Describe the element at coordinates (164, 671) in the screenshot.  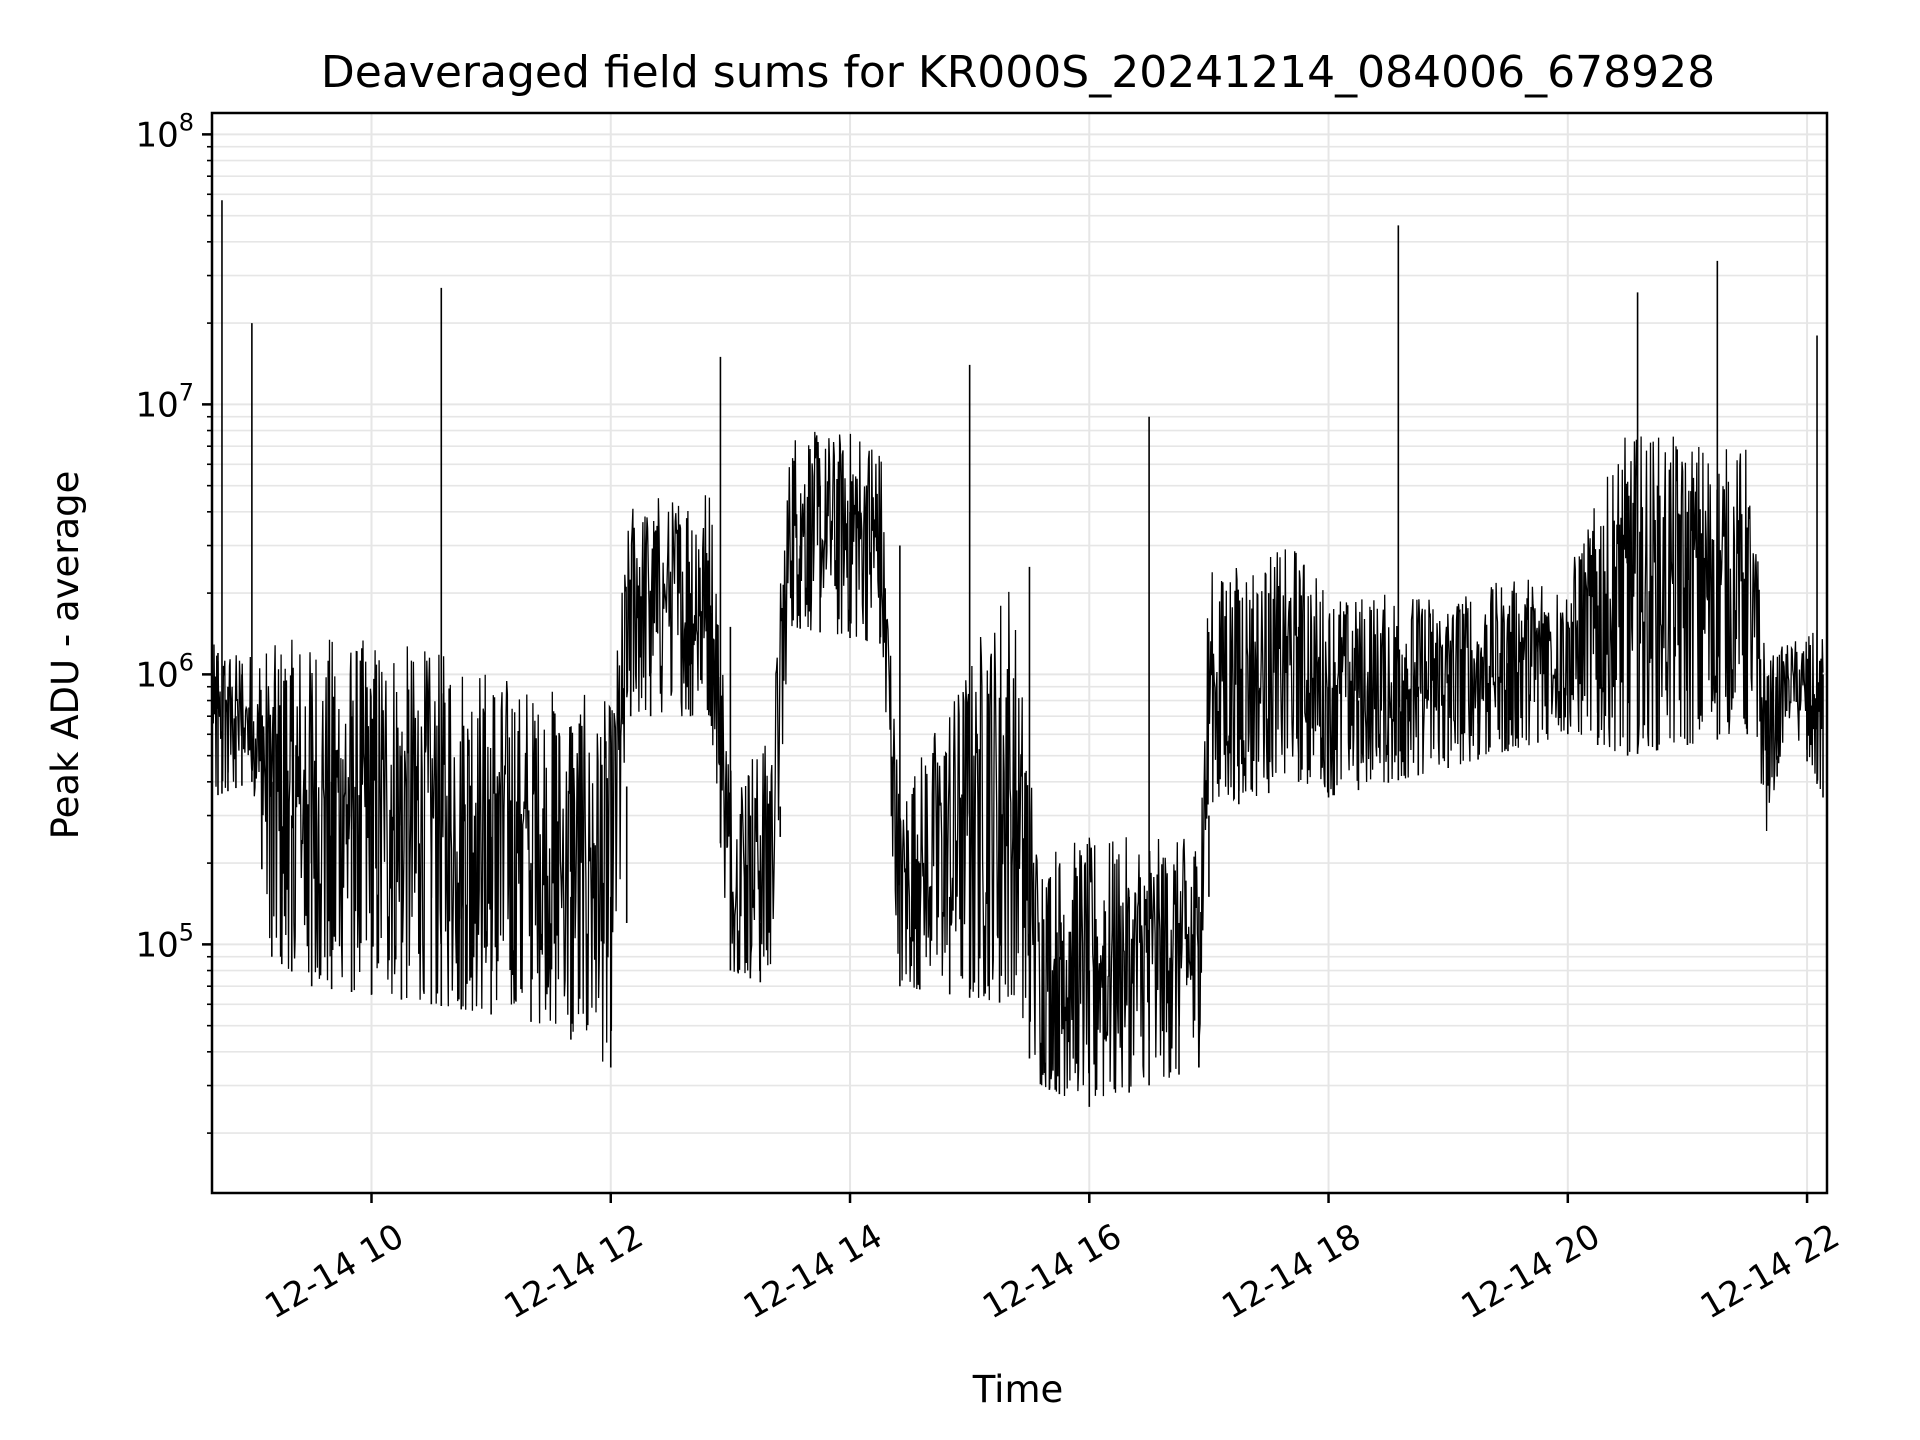
I see `y-tick-label: 10⁶` at that location.